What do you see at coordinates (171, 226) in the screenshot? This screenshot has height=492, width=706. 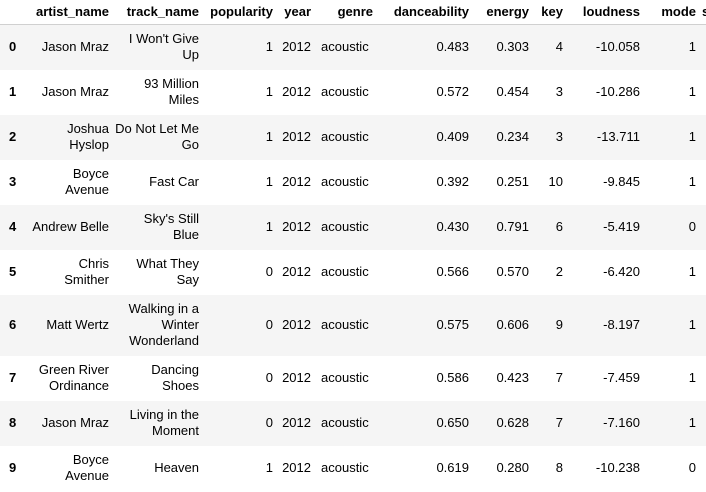 I see `cell-track-name: Sky's Still Blue` at bounding box center [171, 226].